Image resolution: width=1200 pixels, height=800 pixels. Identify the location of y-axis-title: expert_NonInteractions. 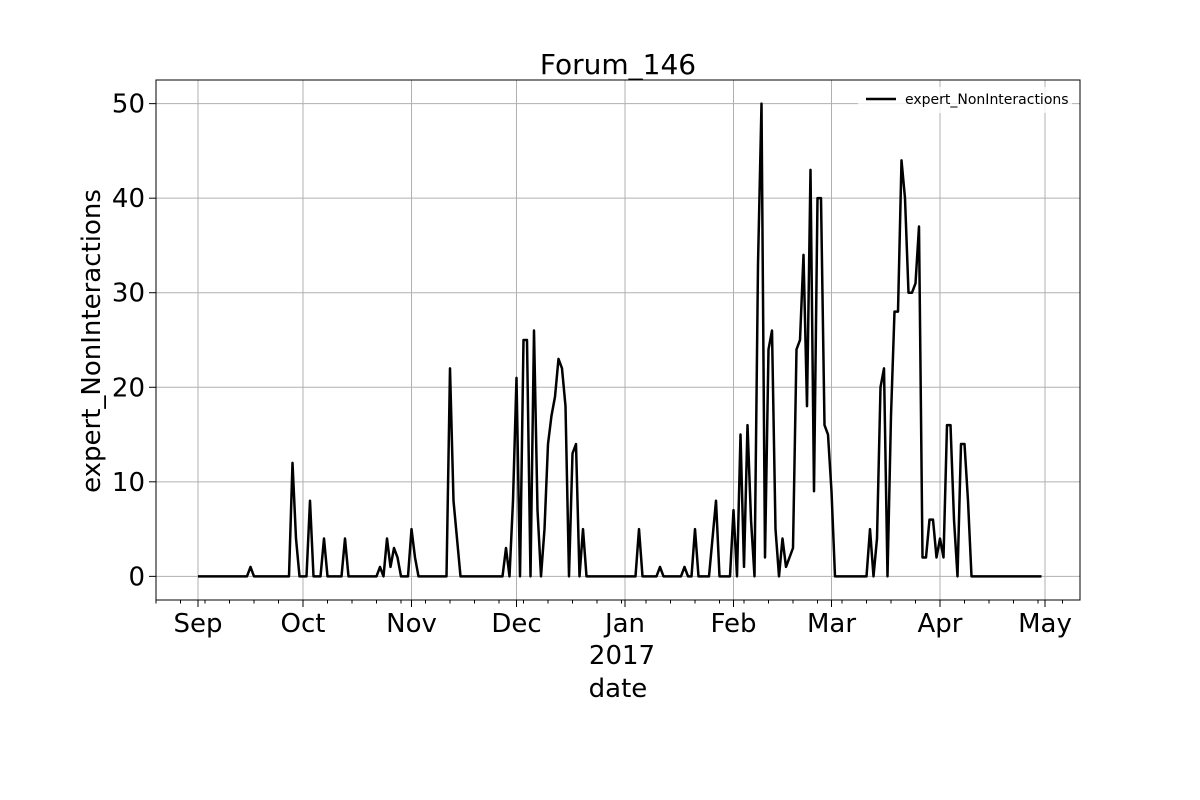
(92, 341).